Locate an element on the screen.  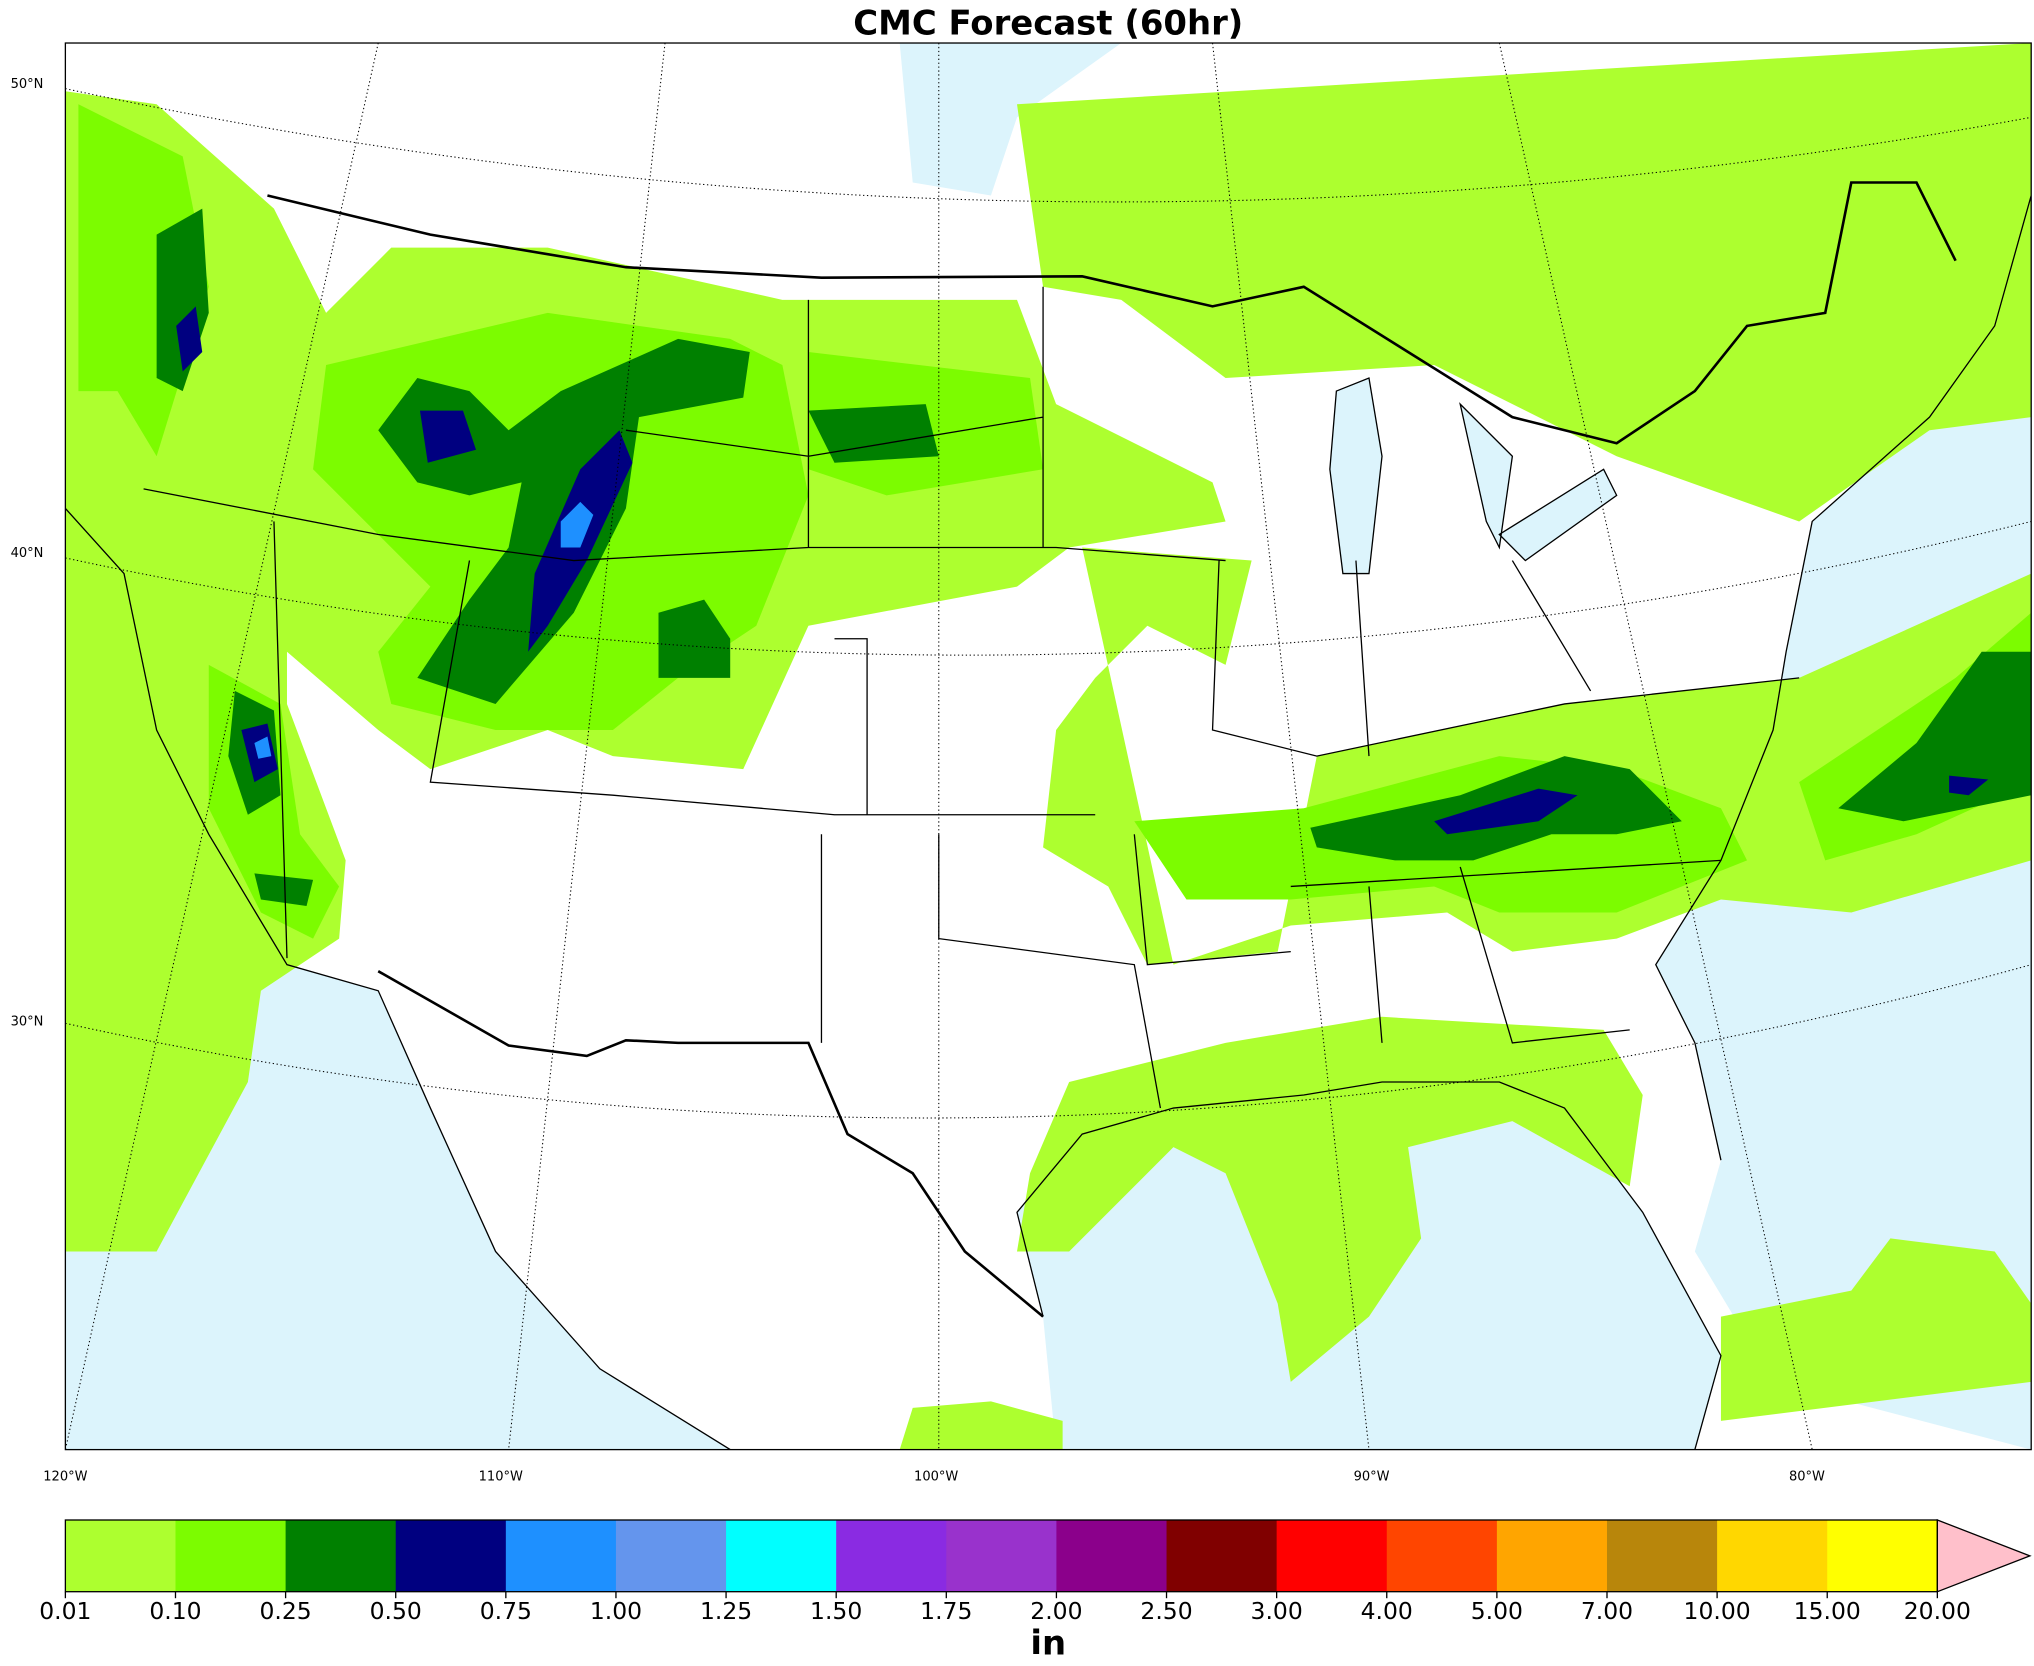
colorbar-tick-label: 1.25 is located at coordinates (726, 1611).